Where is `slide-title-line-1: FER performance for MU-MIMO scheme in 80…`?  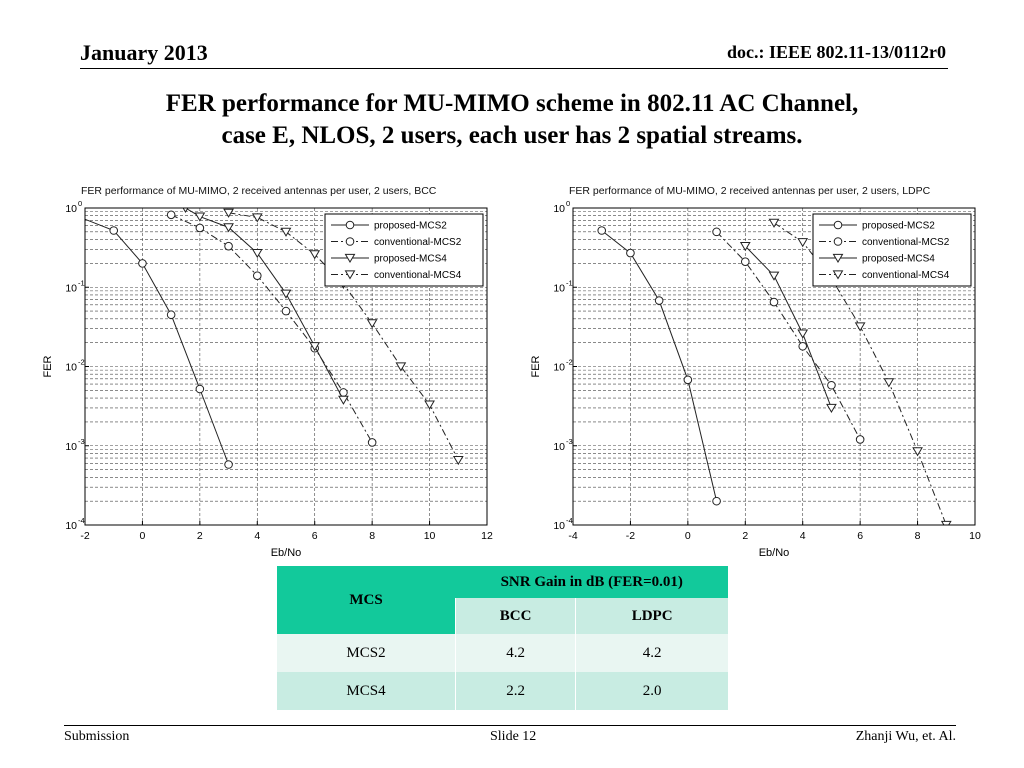 slide-title-line-1: FER performance for MU-MIMO scheme in 80… is located at coordinates (512, 103).